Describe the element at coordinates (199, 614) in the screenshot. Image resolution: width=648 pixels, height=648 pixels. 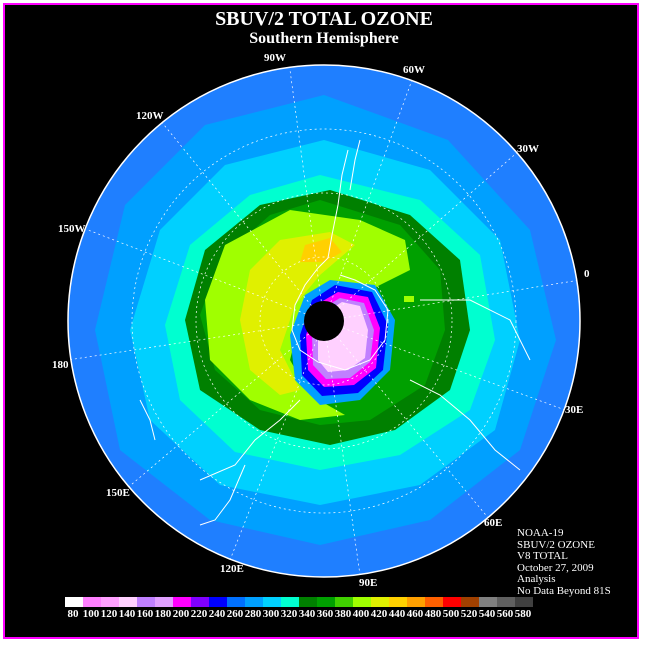
I see `legend-tick-label: 220` at that location.